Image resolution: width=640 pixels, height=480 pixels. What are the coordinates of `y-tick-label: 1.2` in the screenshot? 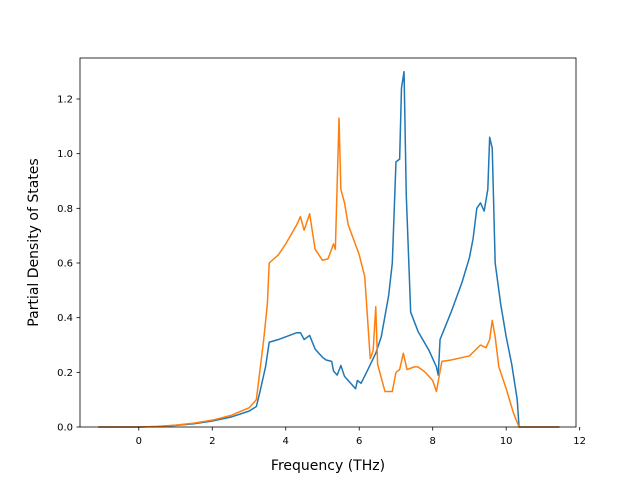 It's located at (65, 100).